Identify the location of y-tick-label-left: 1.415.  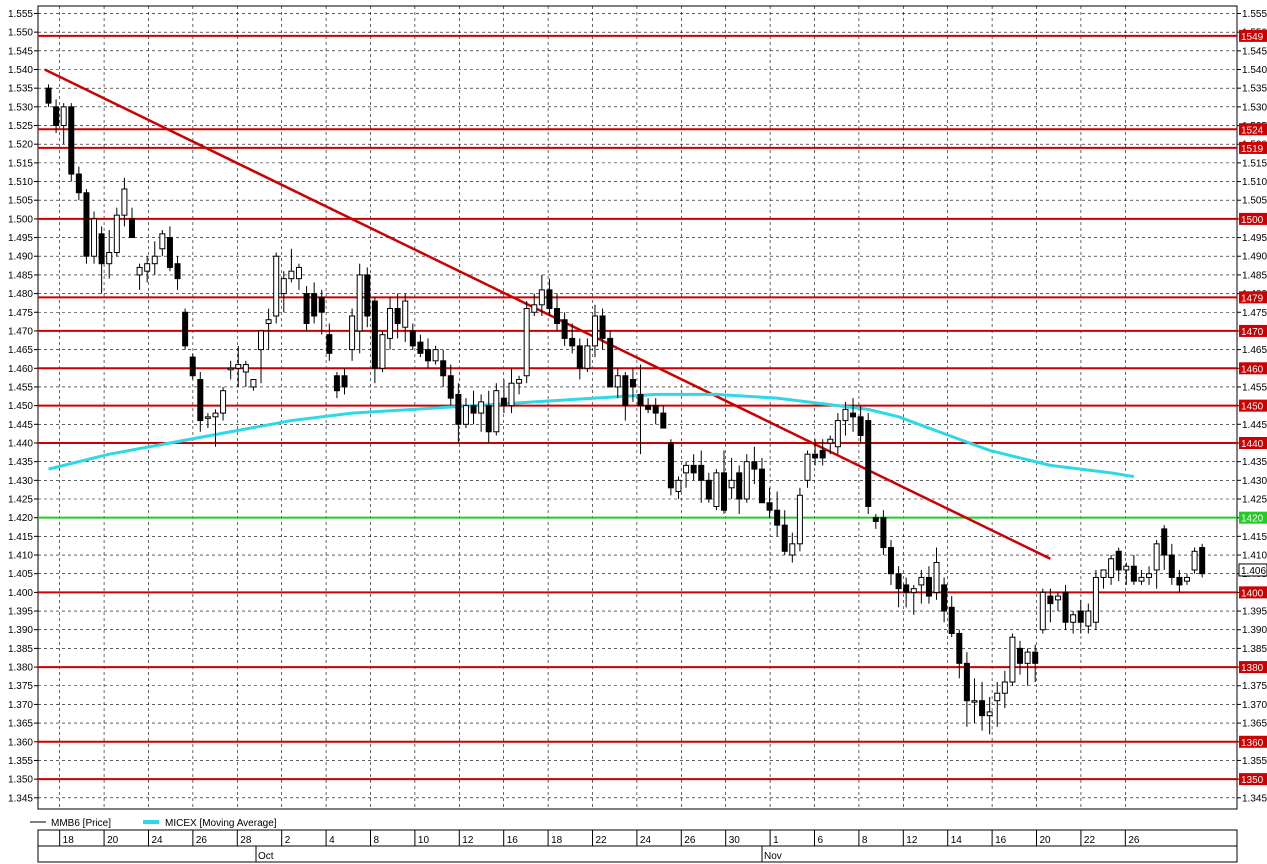
(20, 537).